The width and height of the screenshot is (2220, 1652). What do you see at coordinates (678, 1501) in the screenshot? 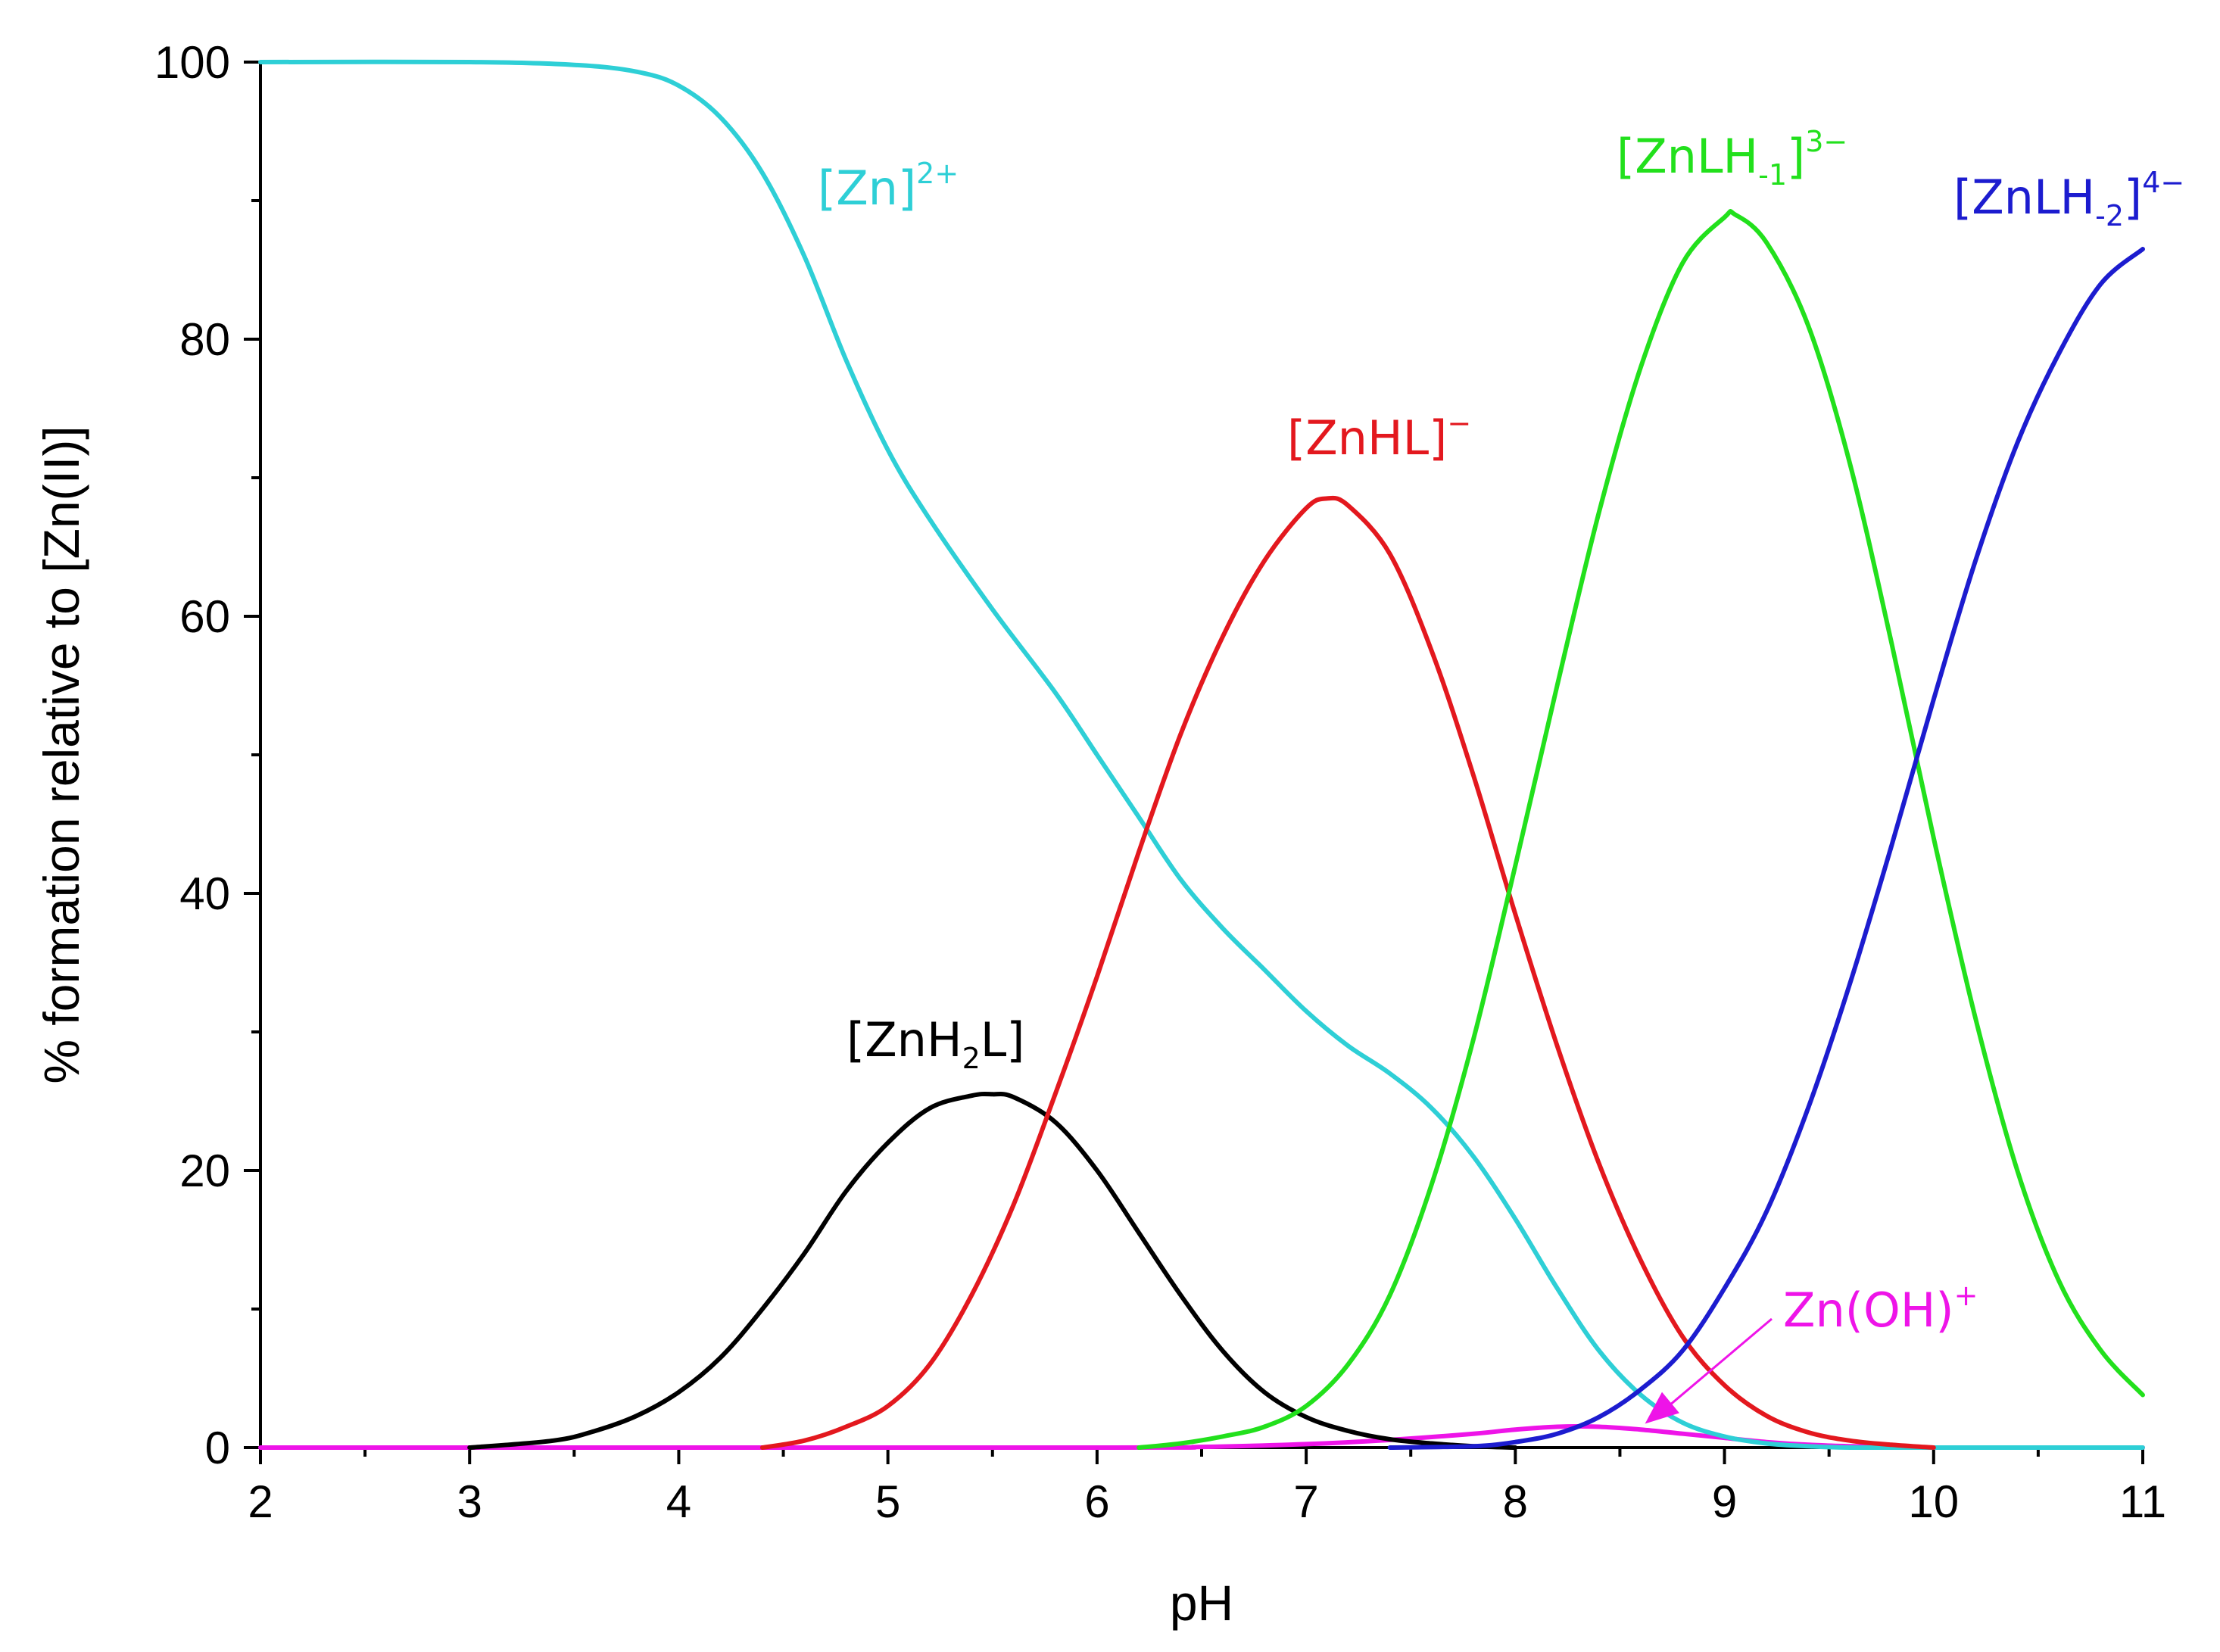
I see `x-tick-label: 4` at bounding box center [678, 1501].